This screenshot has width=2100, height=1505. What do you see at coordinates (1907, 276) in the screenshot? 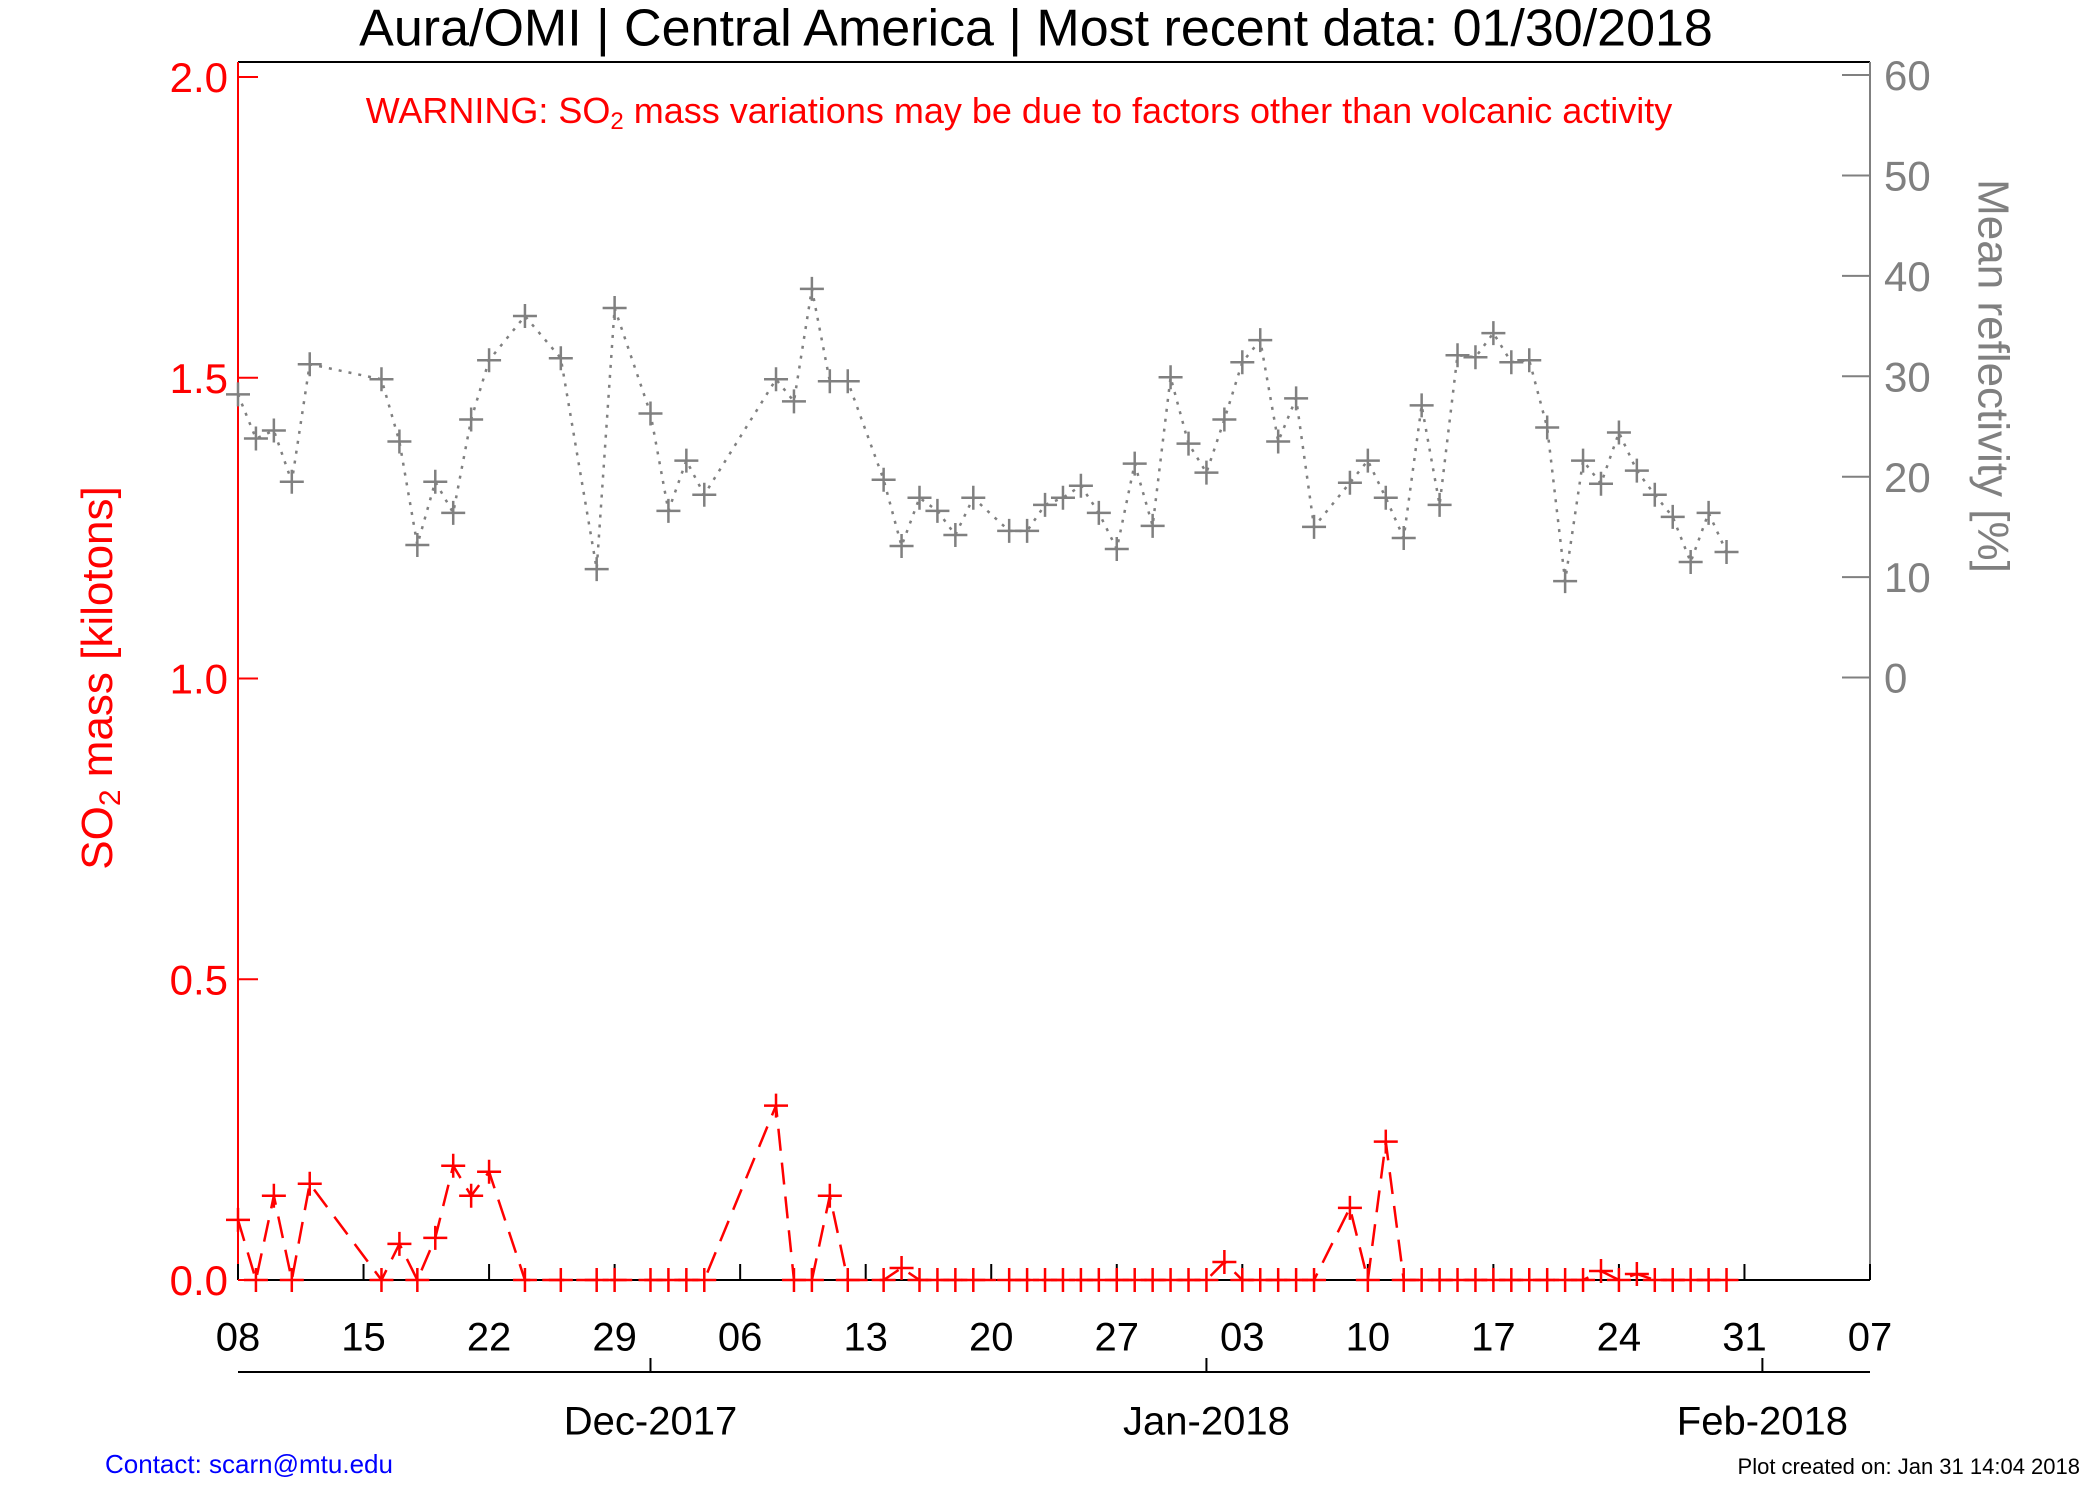
I see `y2-tick-label: 40` at bounding box center [1907, 276].